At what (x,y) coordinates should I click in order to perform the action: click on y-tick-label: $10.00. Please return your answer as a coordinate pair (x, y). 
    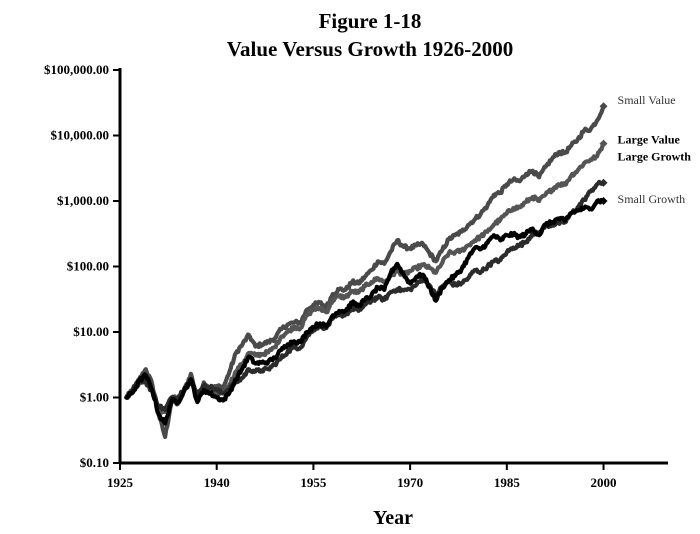
    Looking at the image, I should click on (91, 331).